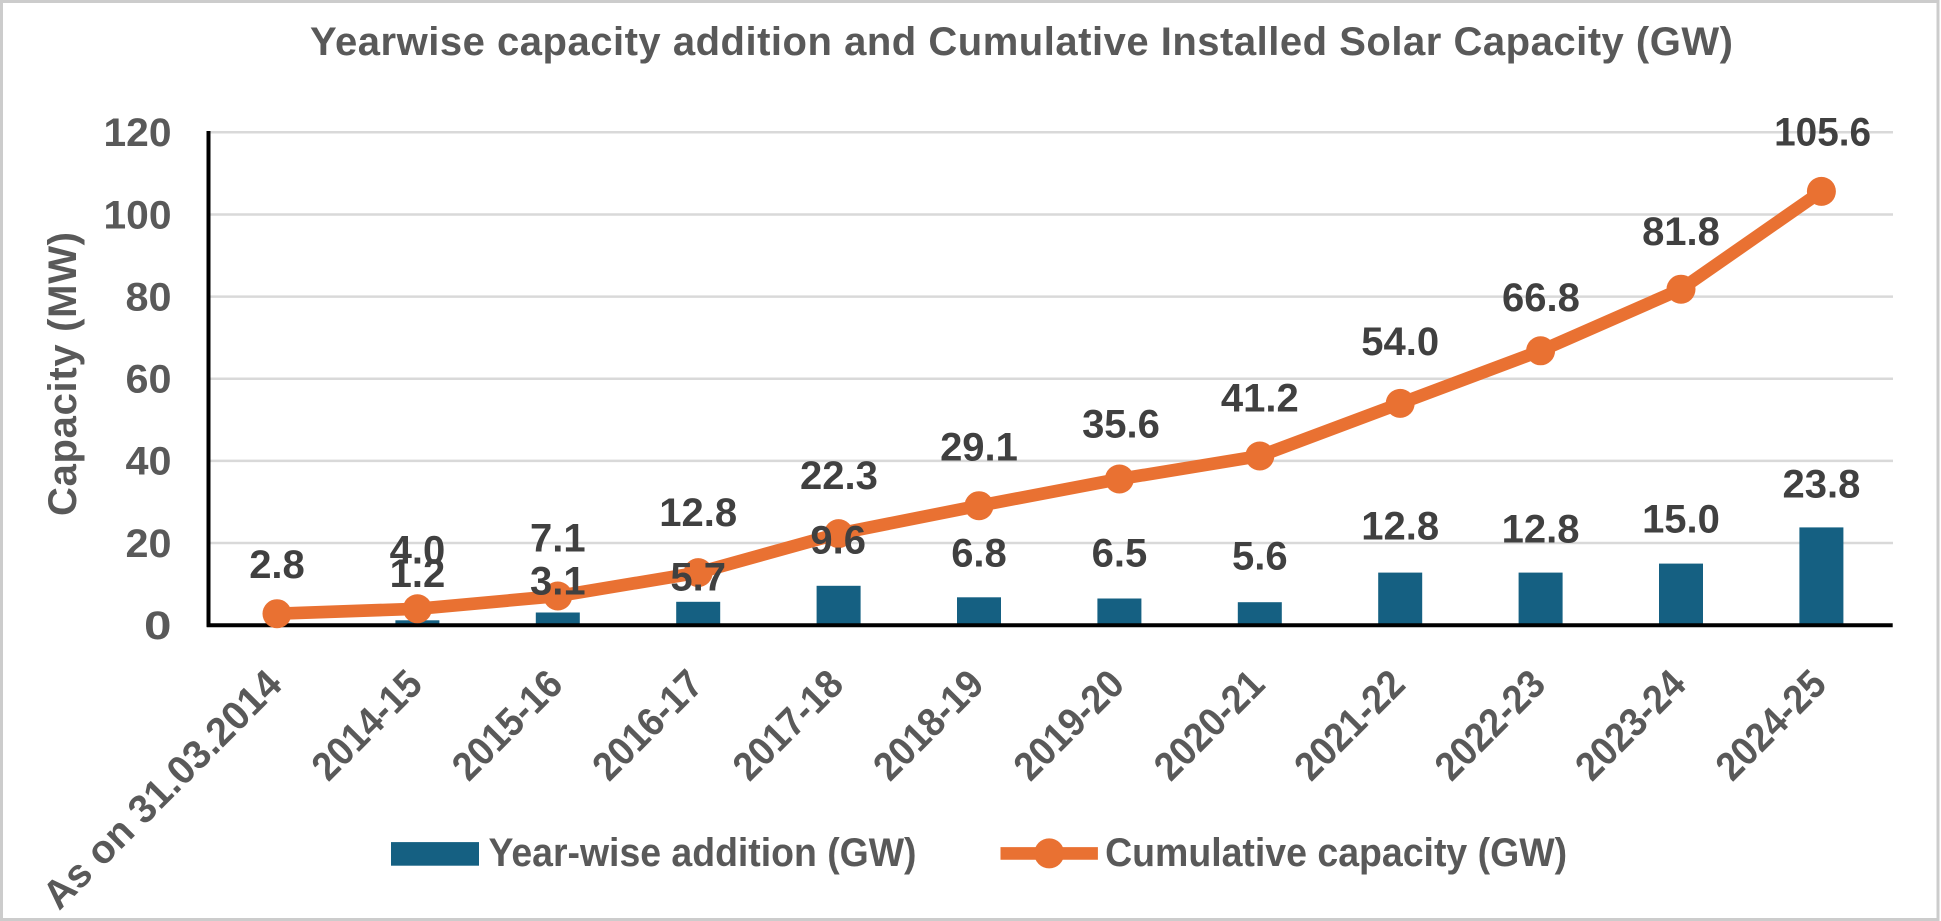  I want to click on svg-text: 80, so click(149, 297).